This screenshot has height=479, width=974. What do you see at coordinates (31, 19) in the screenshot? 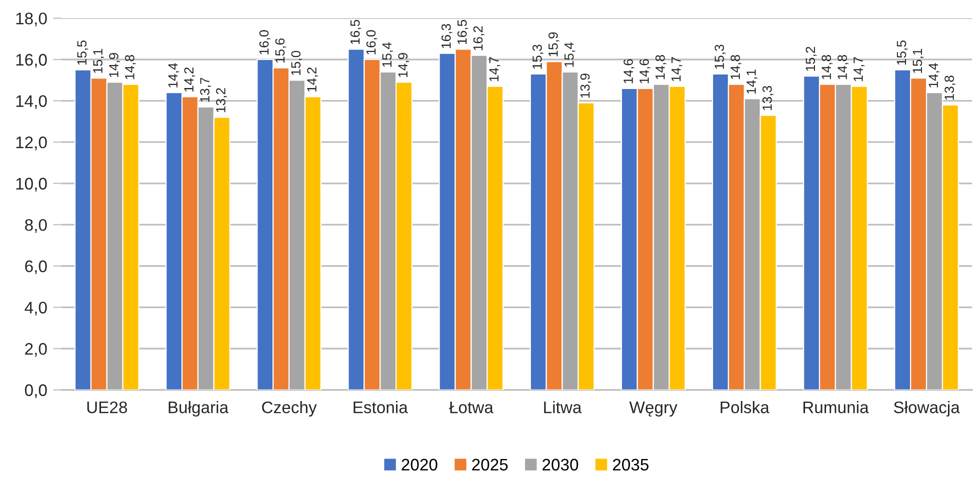
I see `y-tick-label: 18,0` at bounding box center [31, 19].